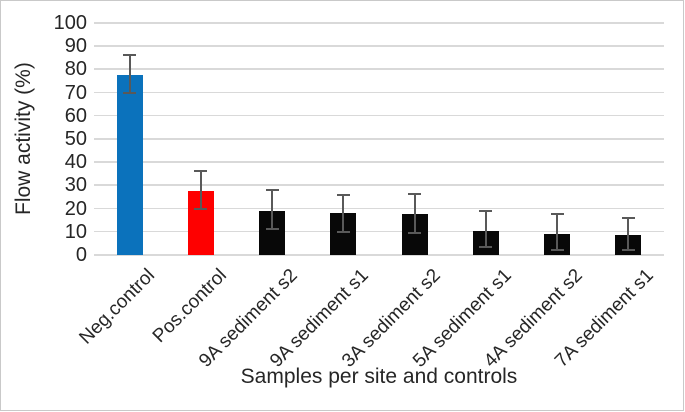 Image resolution: width=685 pixels, height=412 pixels. I want to click on y-tick-label: 40, so click(75, 162).